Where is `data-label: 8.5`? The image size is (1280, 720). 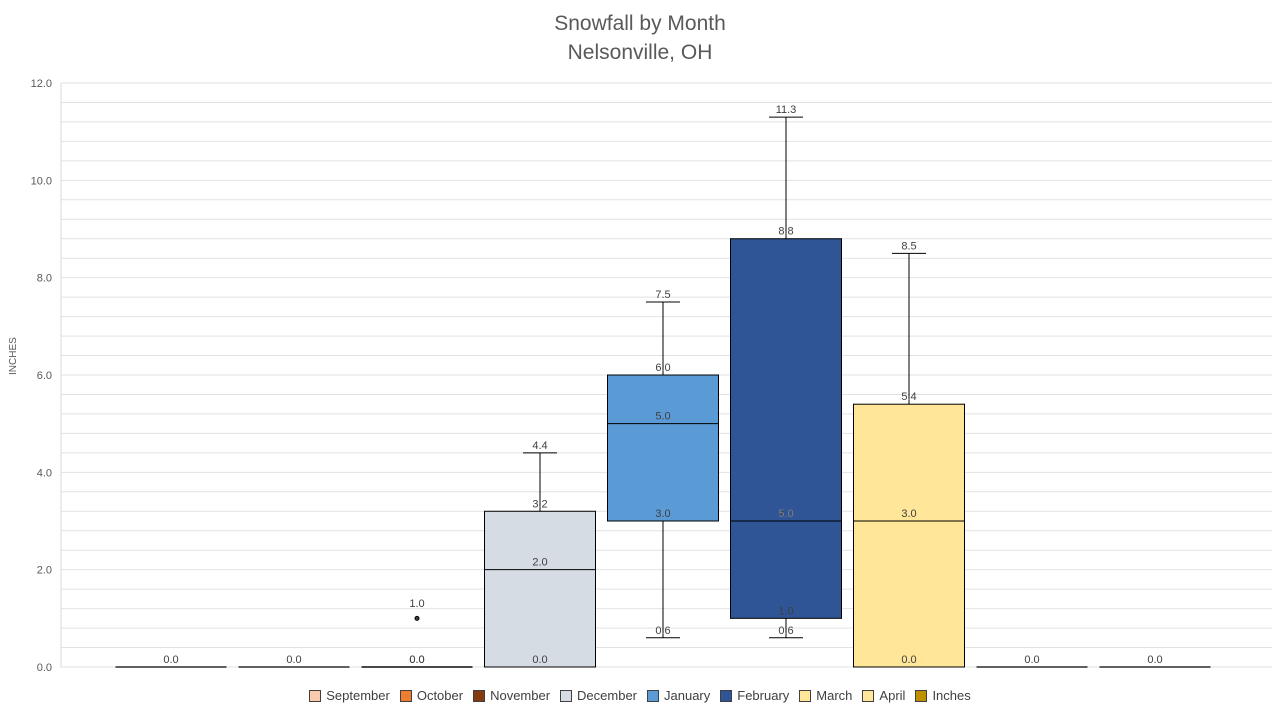
data-label: 8.5 is located at coordinates (908, 246).